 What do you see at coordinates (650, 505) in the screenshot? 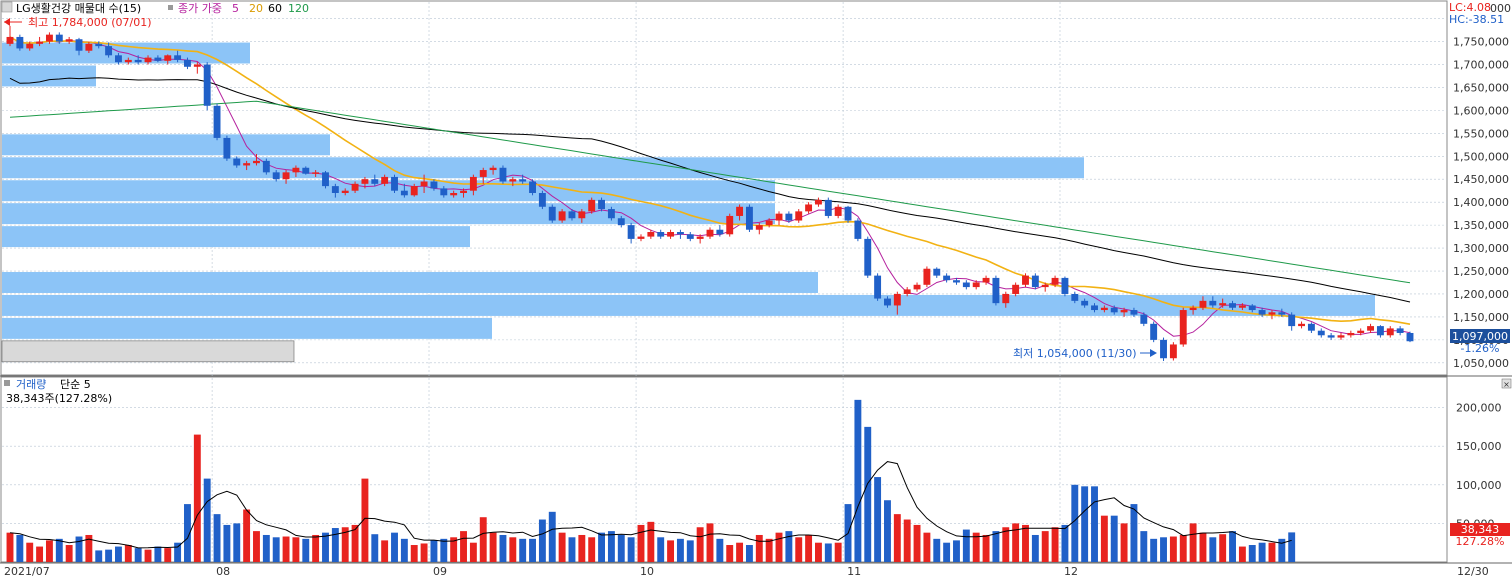
I see `volume-ma-line` at bounding box center [650, 505].